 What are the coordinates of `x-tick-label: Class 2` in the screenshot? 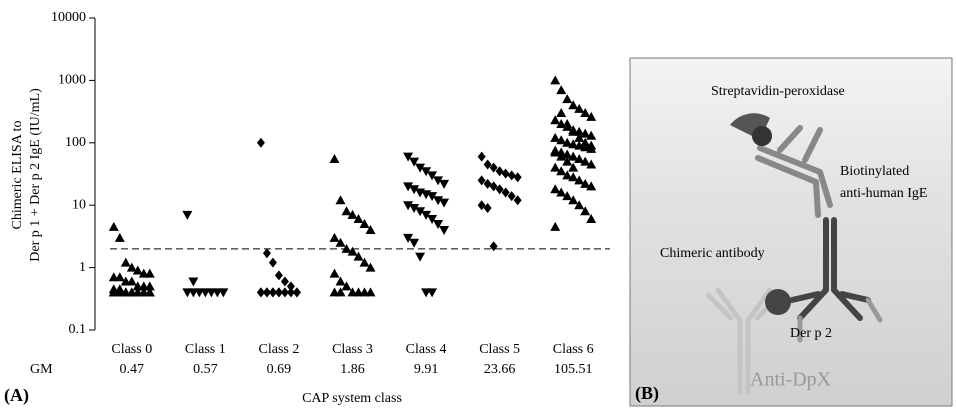 It's located at (279, 349).